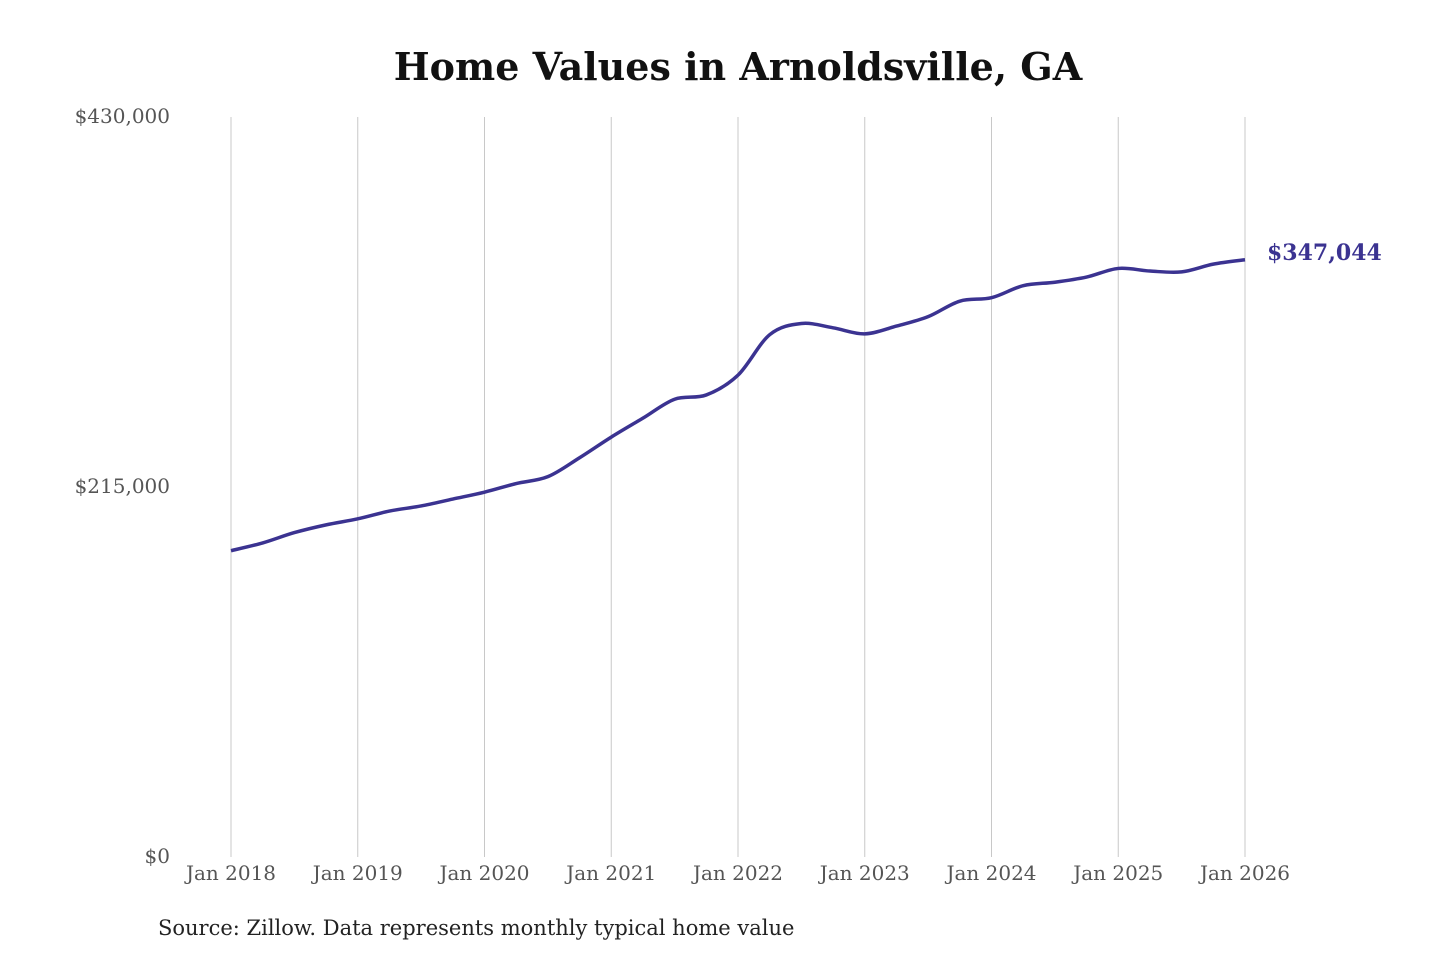  What do you see at coordinates (990, 873) in the screenshot?
I see `x-tick-label: Jan 2024` at bounding box center [990, 873].